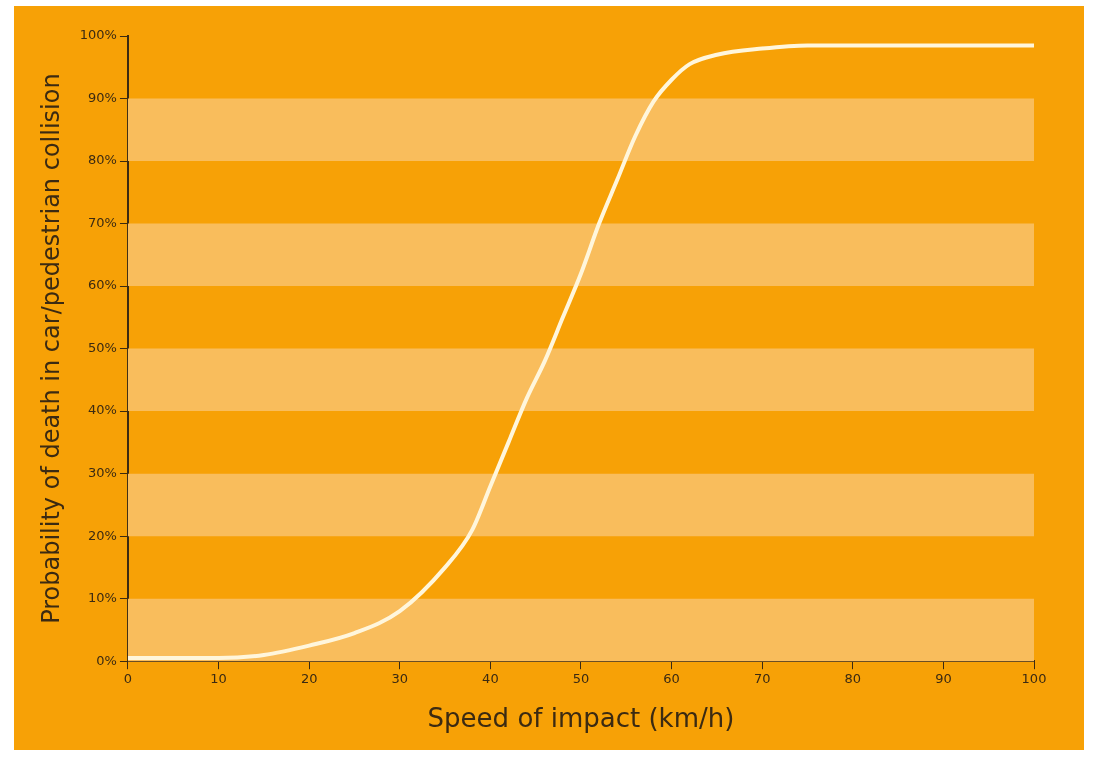 This screenshot has height=759, width=1099. I want to click on x-tick-label: 20, so click(309, 679).